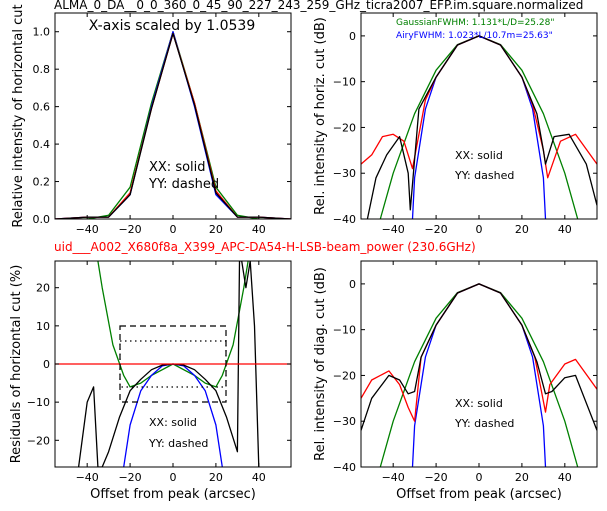 The image size is (607, 511). What do you see at coordinates (320, 116) in the screenshot?
I see `y-axis-label: Rel. intensity of horiz. cut (dB)` at bounding box center [320, 116].